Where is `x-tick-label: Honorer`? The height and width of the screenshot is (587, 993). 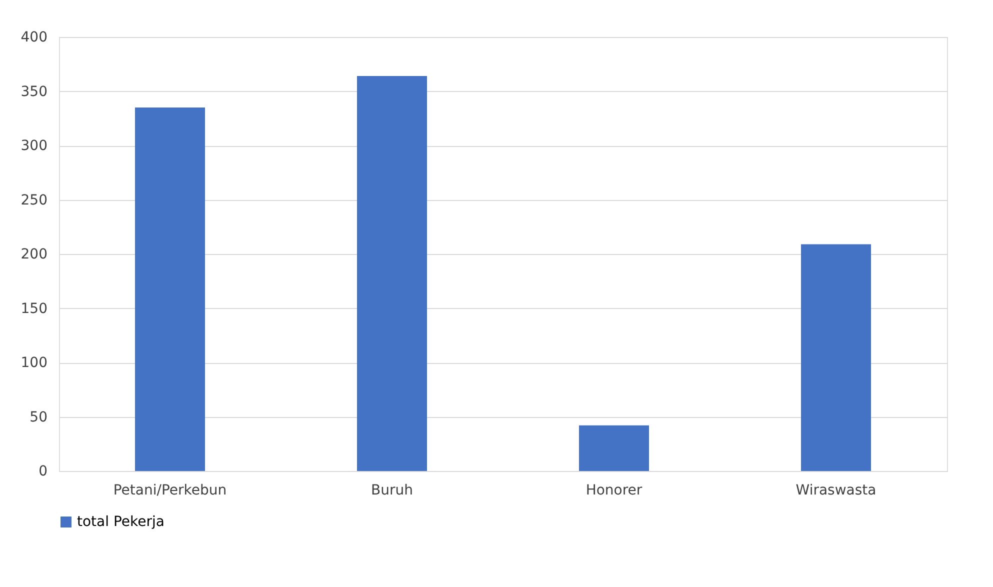
x-tick-label: Honorer is located at coordinates (614, 490).